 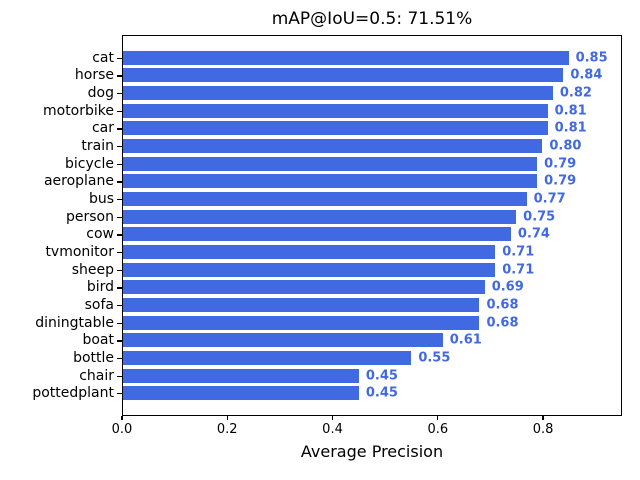 What do you see at coordinates (320, 216) in the screenshot?
I see `bar-person` at bounding box center [320, 216].